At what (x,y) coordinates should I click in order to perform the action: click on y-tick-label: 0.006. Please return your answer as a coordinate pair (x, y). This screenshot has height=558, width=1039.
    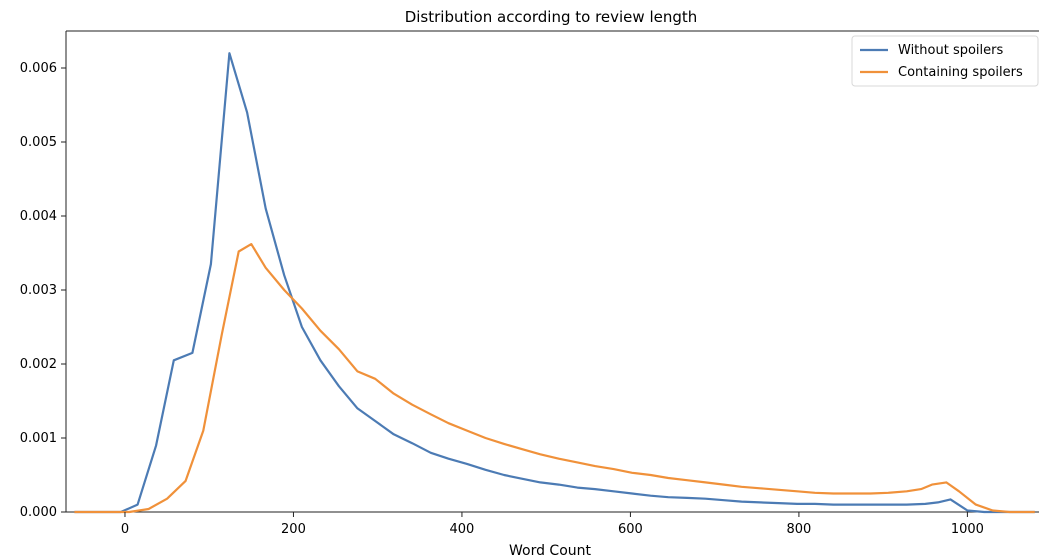
    Looking at the image, I should click on (38, 68).